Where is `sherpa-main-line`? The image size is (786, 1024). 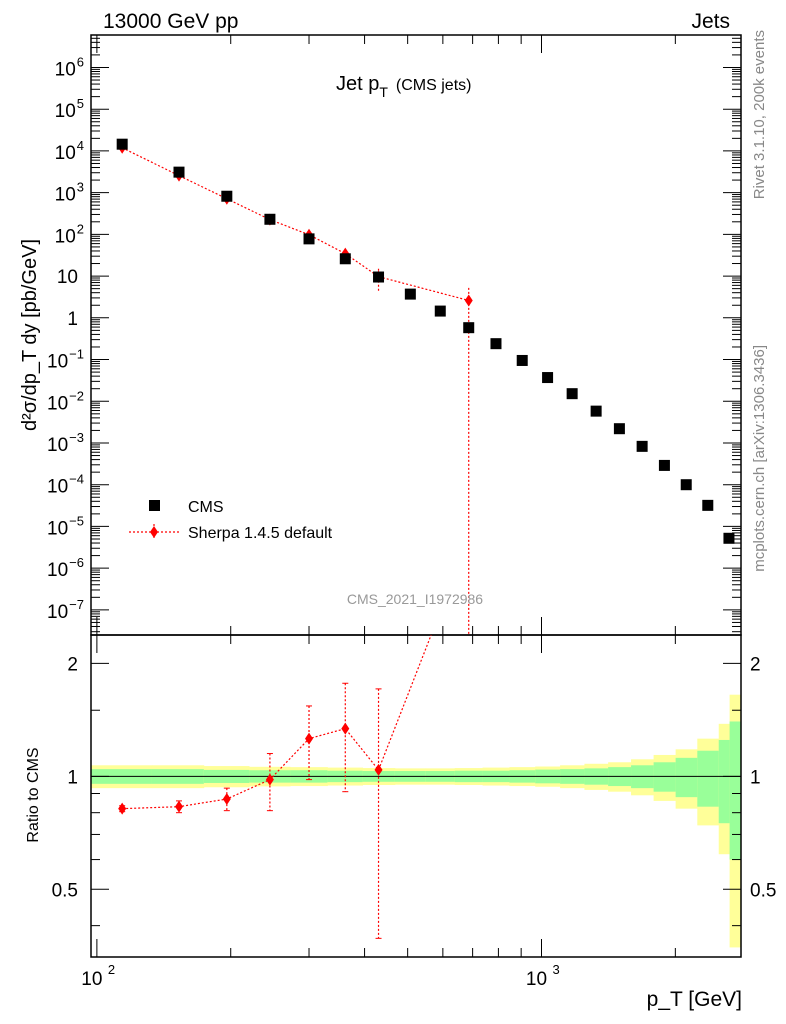
sherpa-main-line is located at coordinates (295, 224).